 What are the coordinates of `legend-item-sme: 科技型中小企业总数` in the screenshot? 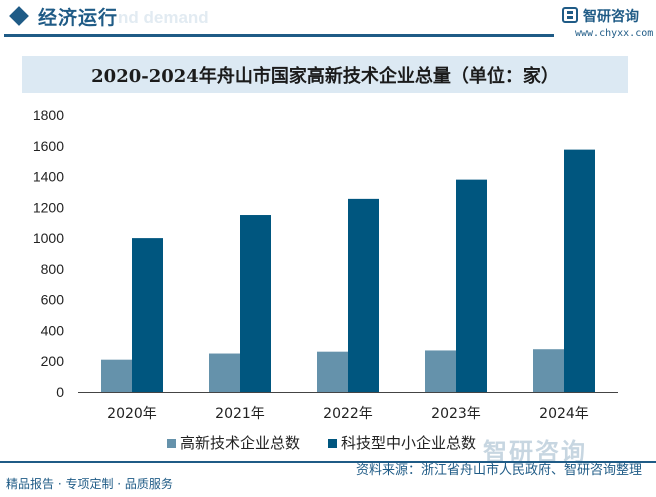 It's located at (402, 442).